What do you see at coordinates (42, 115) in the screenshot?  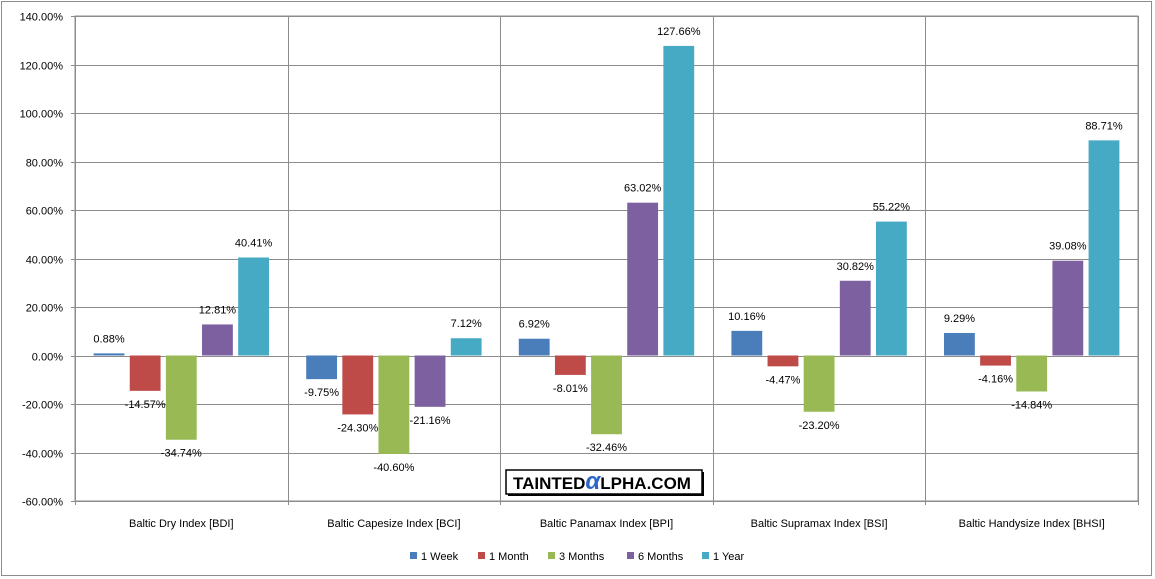 I see `y-tick-label: 100.00%` at bounding box center [42, 115].